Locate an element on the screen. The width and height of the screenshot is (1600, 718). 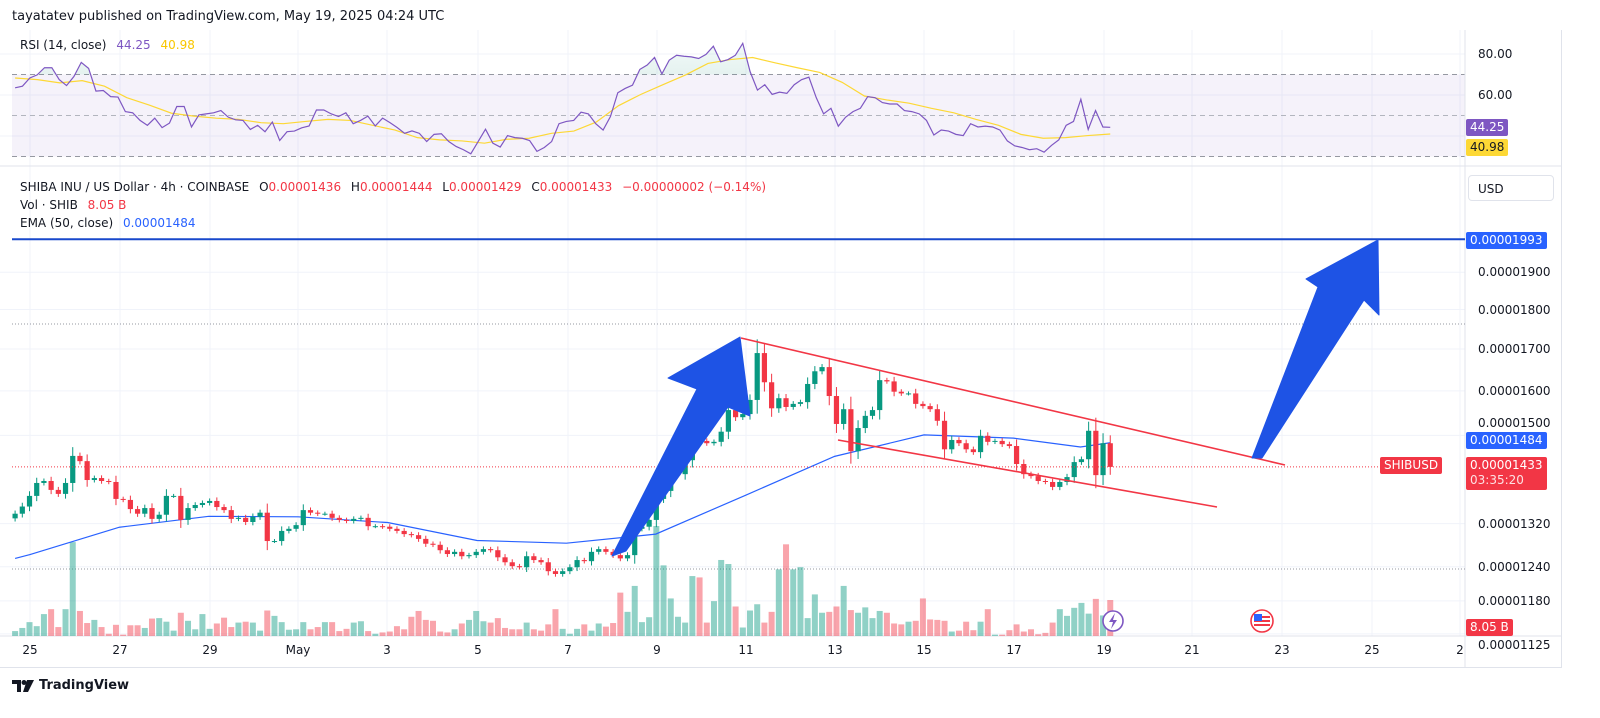
close-label: C is located at coordinates (535, 187).